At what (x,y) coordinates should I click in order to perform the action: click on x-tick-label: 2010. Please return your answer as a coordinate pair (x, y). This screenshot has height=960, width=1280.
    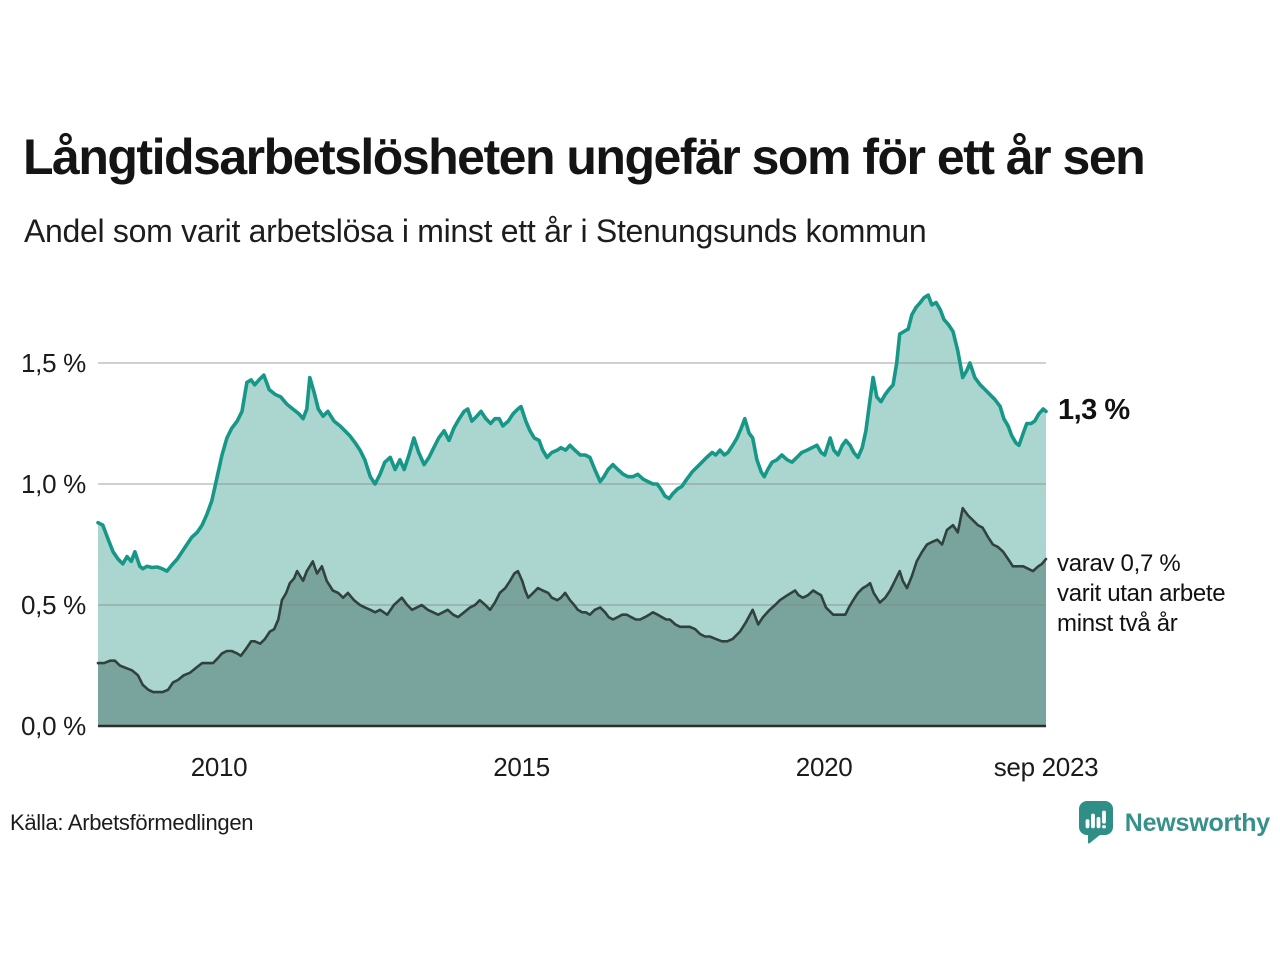
    Looking at the image, I should click on (219, 767).